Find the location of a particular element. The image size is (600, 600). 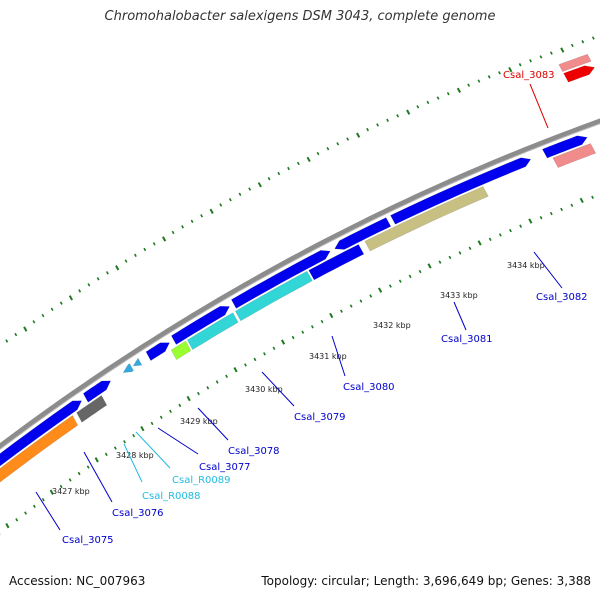

scale-label: 3429 kbp is located at coordinates (199, 421).